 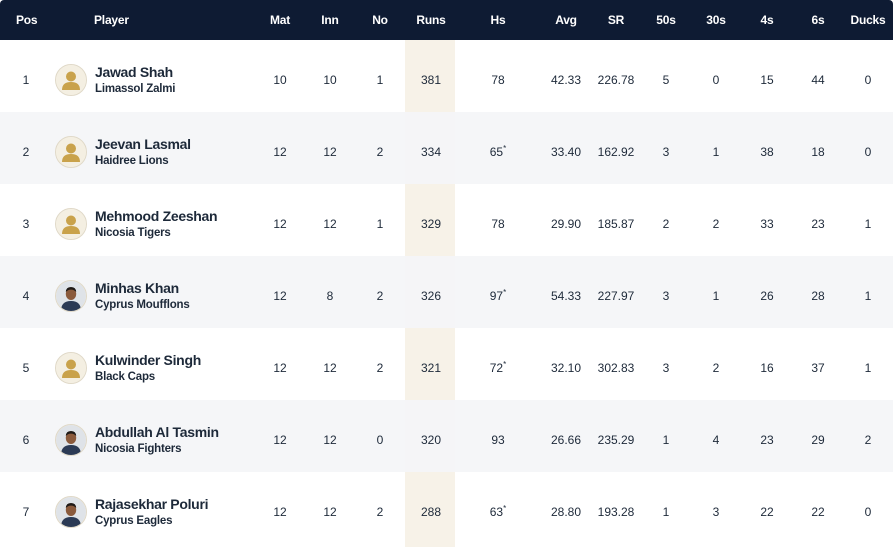 I want to click on row-sr: 227.97, so click(x=616, y=296).